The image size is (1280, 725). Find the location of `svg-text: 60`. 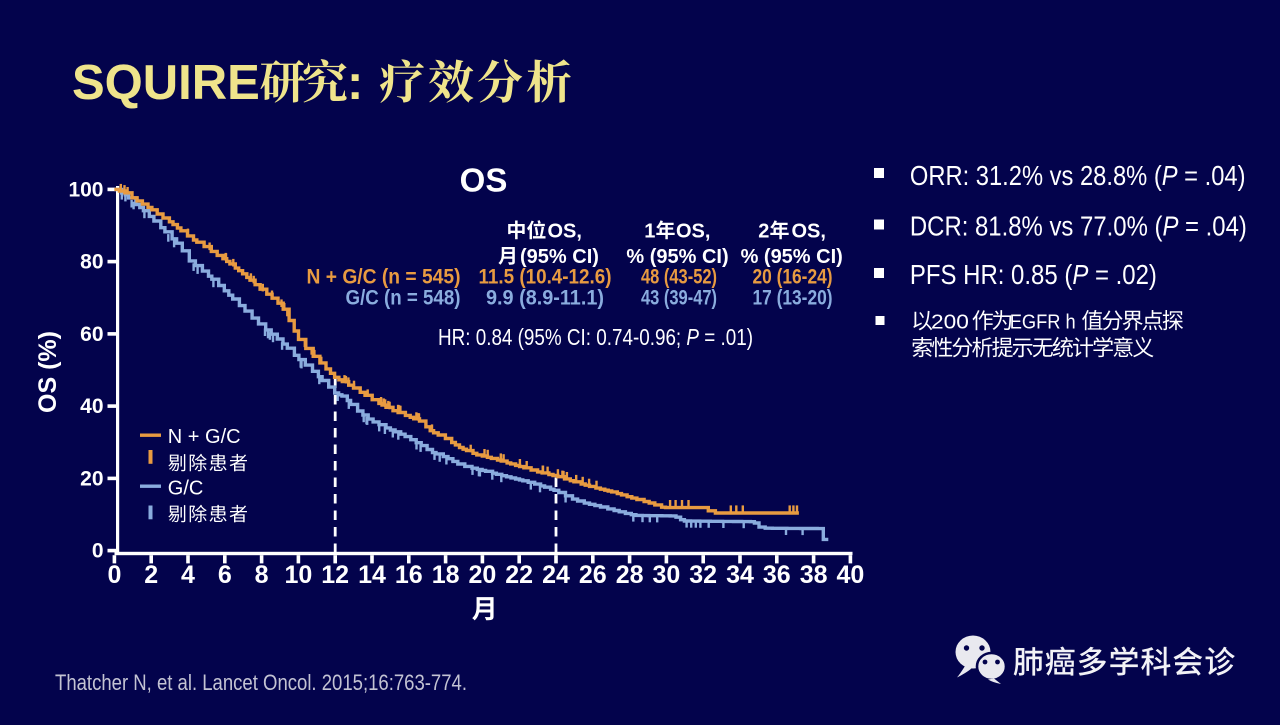

svg-text: 60 is located at coordinates (91, 334).